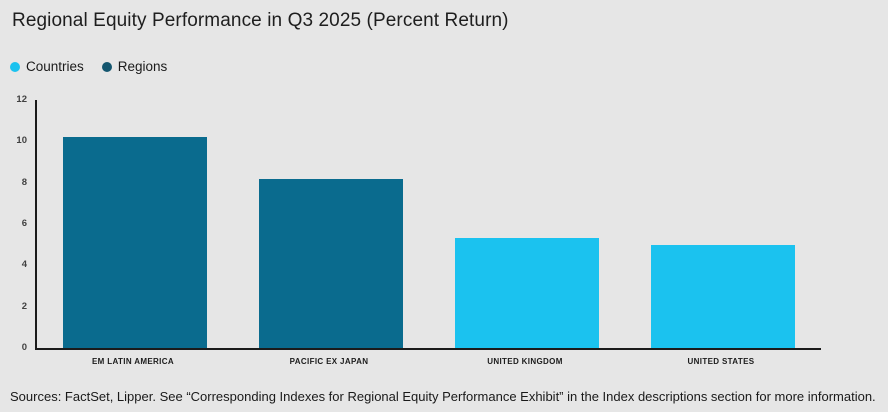 This screenshot has height=412, width=888. I want to click on y-tick-label: 10, so click(21, 141).